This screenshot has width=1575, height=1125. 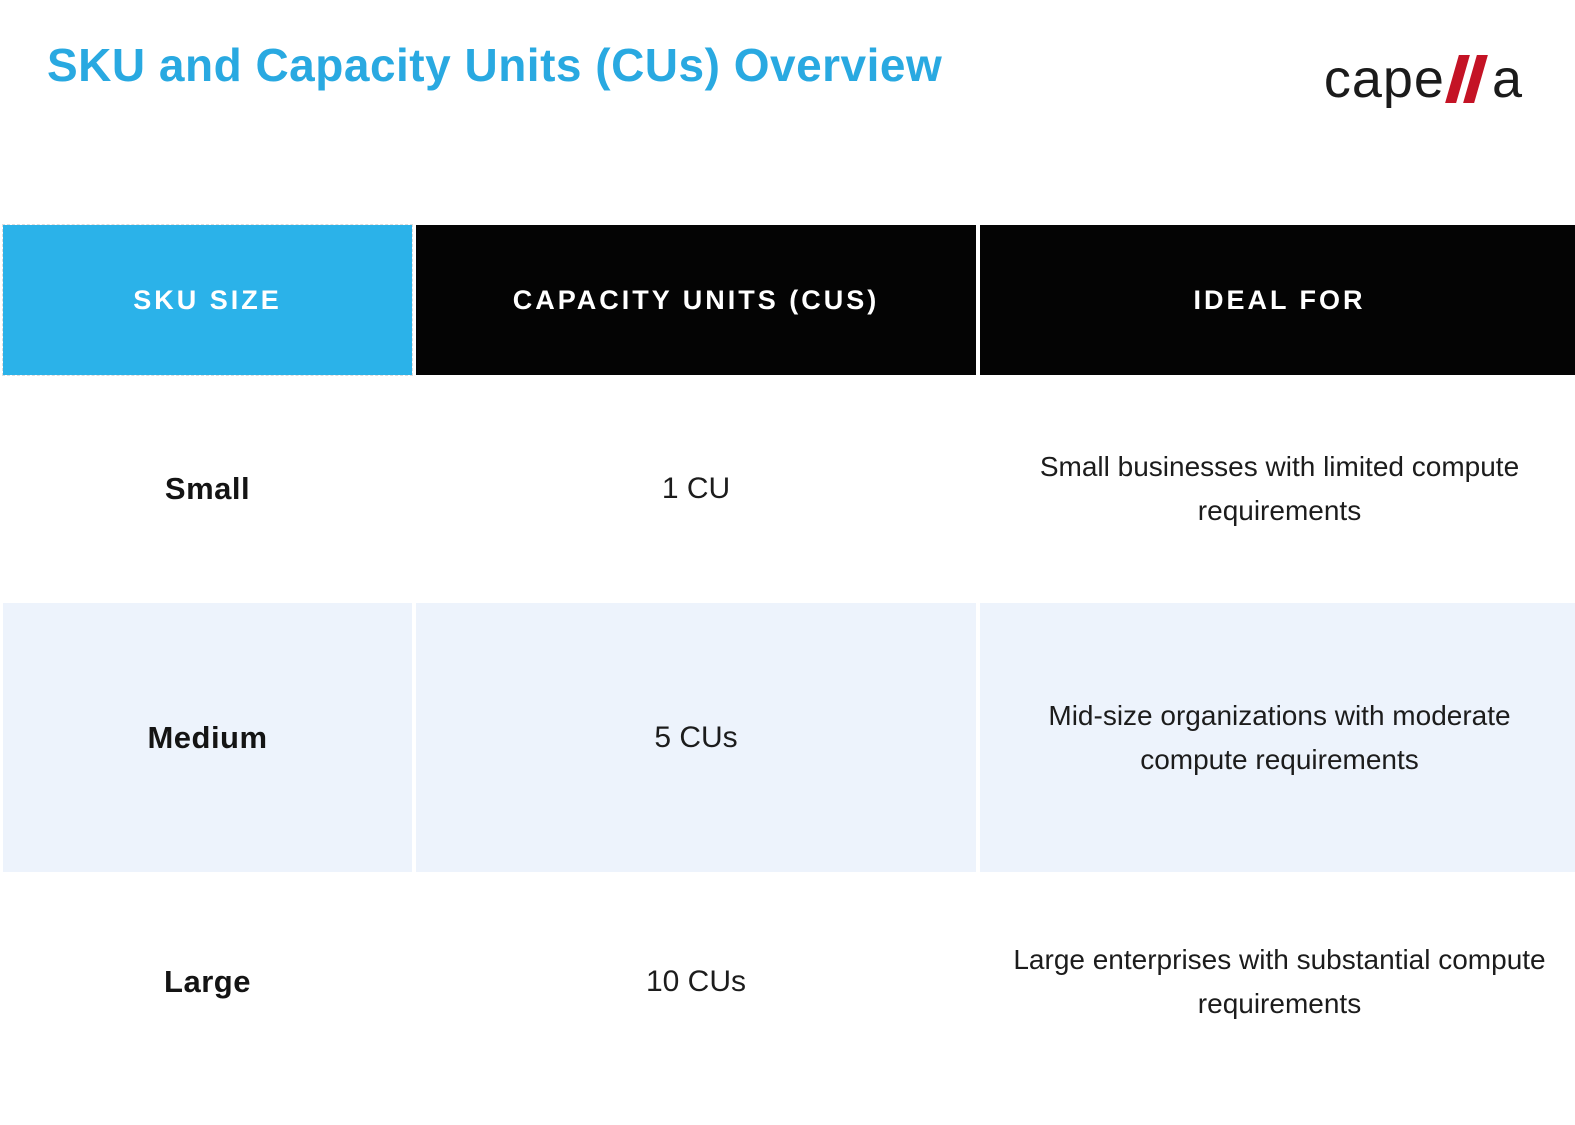 I want to click on sku-size-value: Large, so click(x=207, y=981).